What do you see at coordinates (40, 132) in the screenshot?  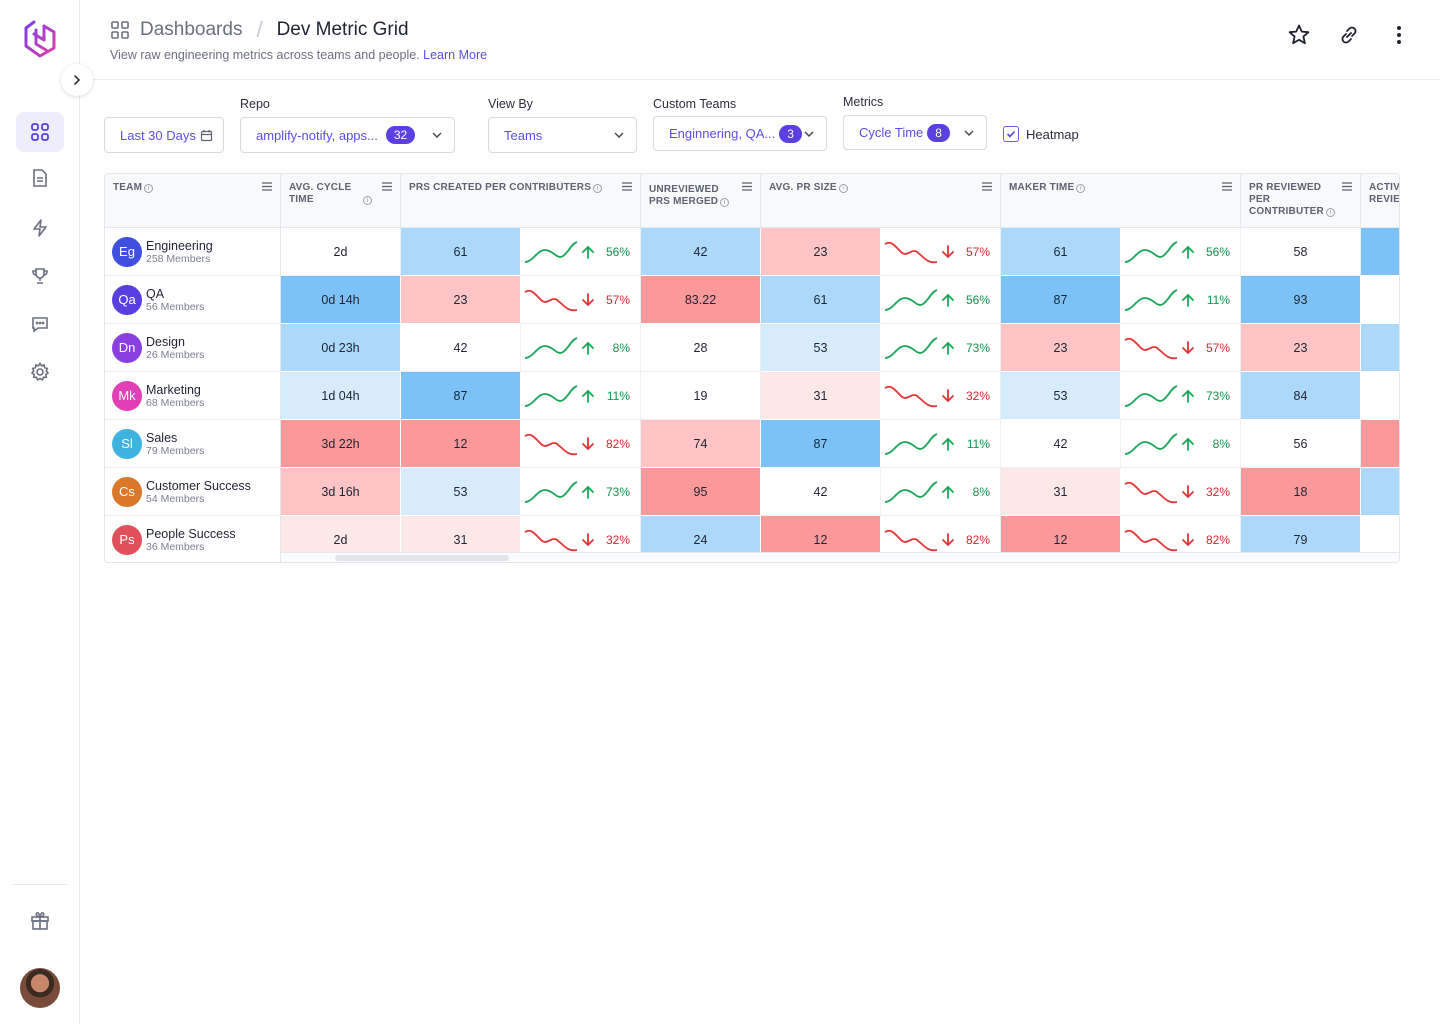 I see `nav-dashboards` at bounding box center [40, 132].